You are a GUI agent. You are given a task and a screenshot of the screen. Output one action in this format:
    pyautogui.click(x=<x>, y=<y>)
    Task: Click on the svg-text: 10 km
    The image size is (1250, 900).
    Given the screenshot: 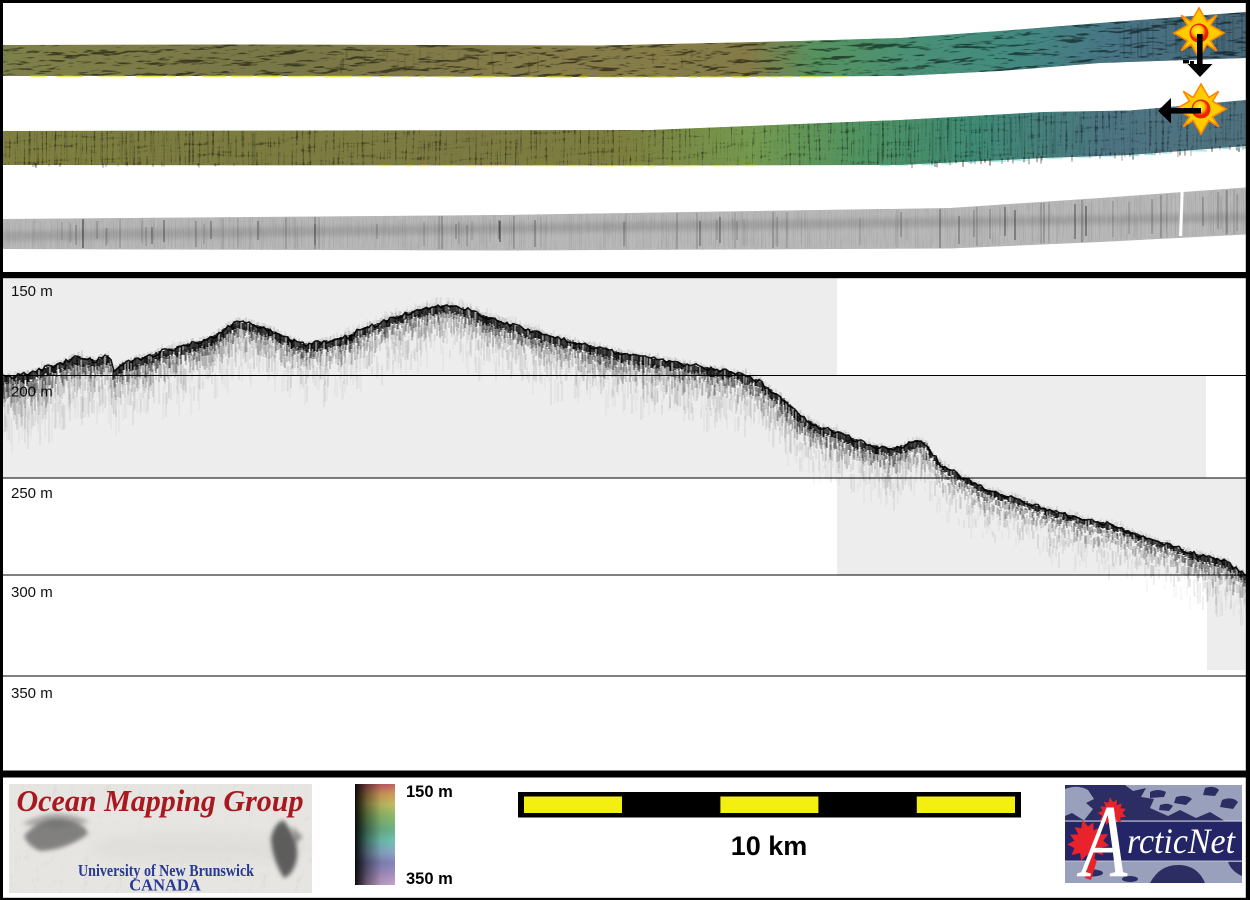 What is the action you would take?
    pyautogui.click(x=769, y=846)
    